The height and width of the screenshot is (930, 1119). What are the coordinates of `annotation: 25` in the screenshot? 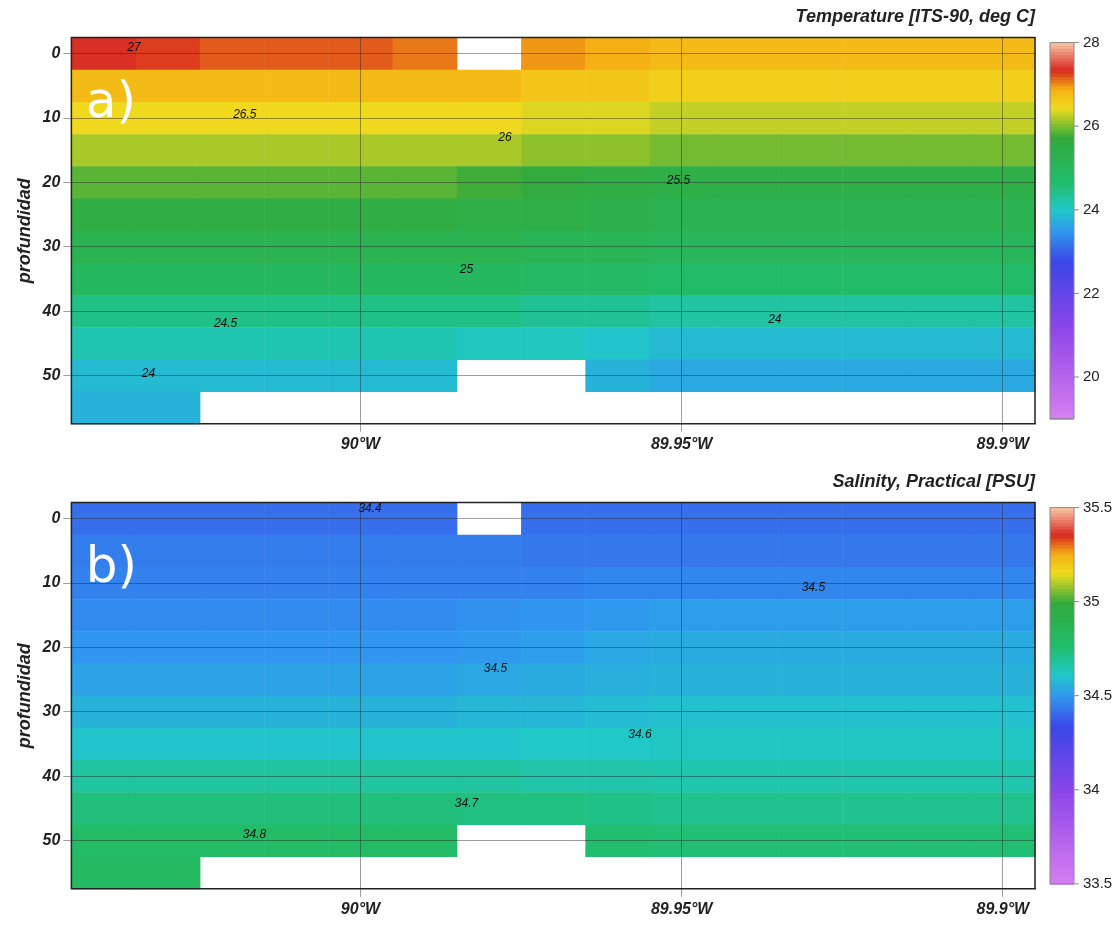 It's located at (466, 268).